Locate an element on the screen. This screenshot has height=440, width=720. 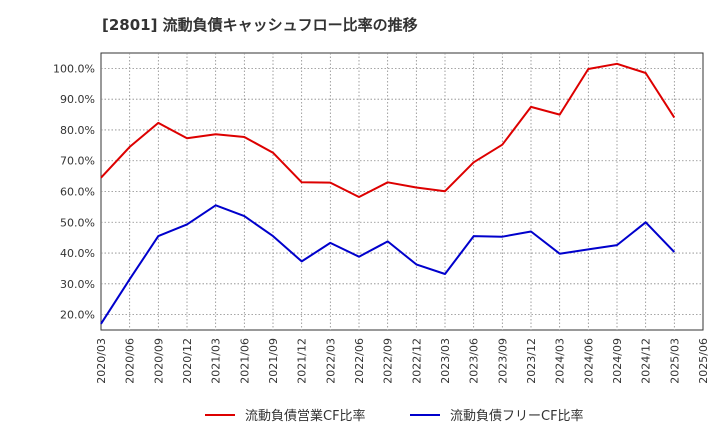
x-tick-label: 2023/12 is located at coordinates (531, 361).